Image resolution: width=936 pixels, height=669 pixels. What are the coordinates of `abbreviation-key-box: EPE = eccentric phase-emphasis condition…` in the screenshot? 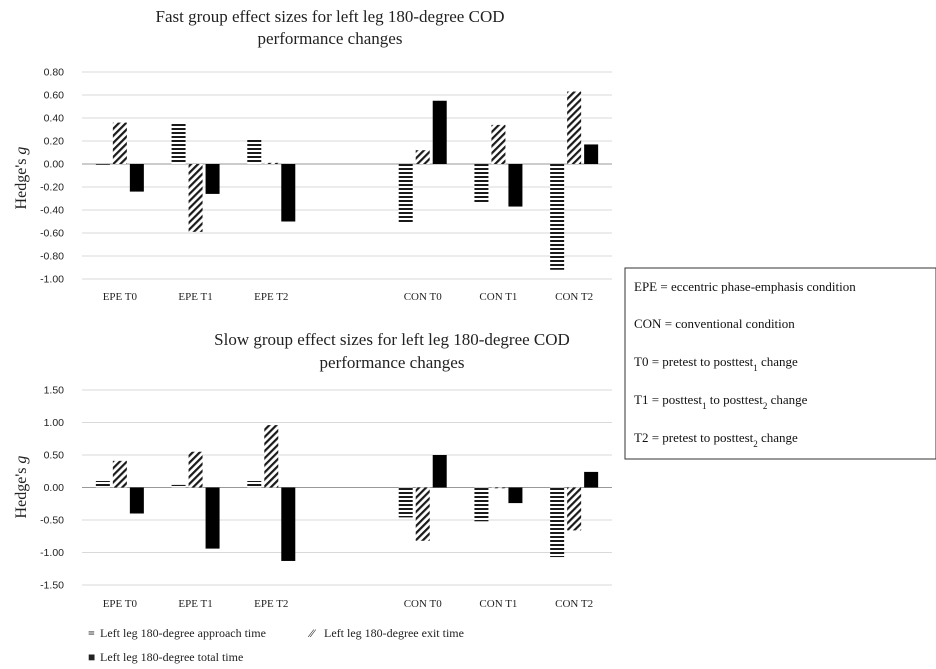 It's located at (780, 363).